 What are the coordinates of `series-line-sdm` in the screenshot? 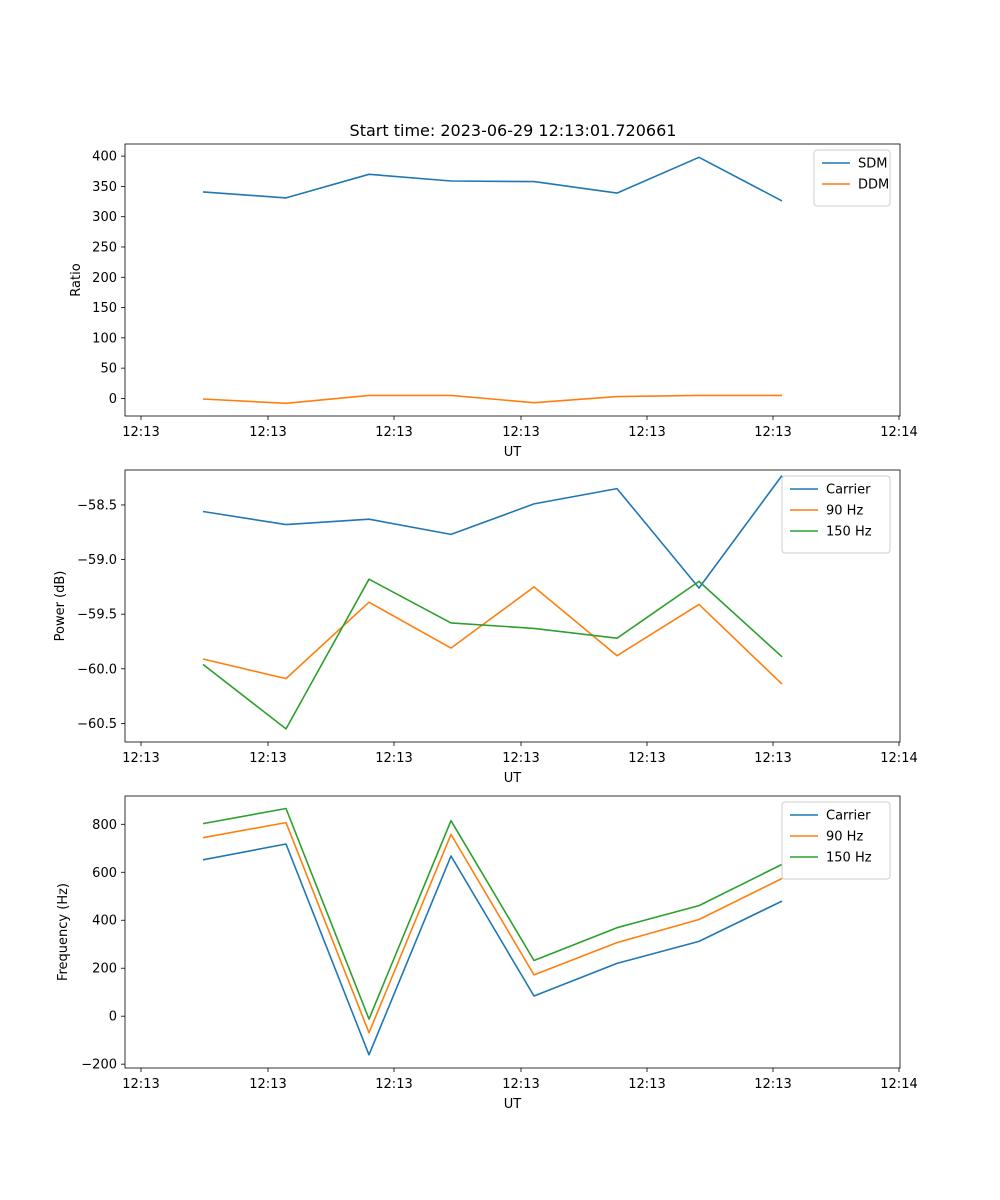 It's located at (492, 179).